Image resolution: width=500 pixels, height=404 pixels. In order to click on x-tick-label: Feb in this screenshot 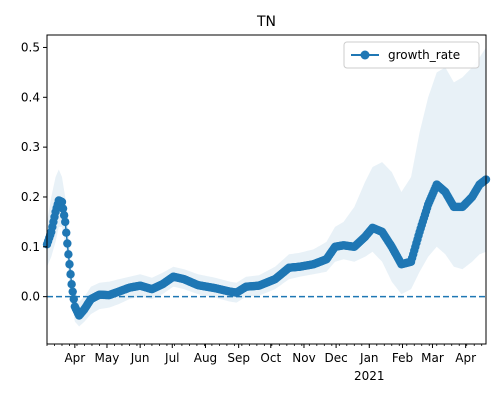, I will do `click(402, 358)`.